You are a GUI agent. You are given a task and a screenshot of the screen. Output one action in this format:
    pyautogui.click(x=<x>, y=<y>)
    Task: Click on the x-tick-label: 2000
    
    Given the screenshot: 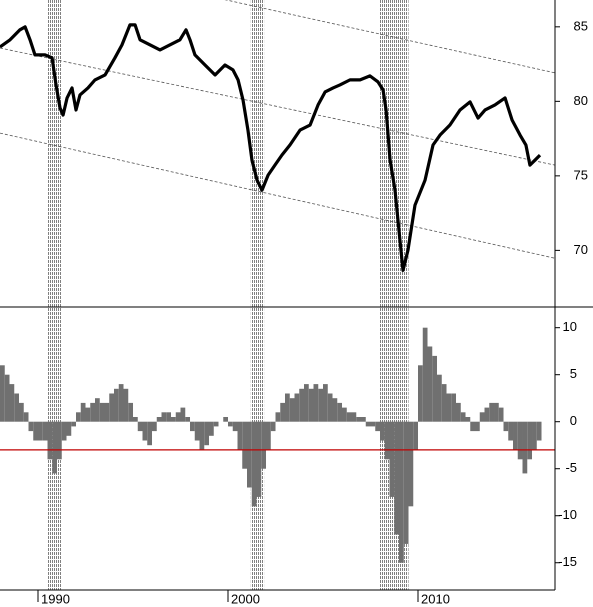 What is the action you would take?
    pyautogui.click(x=245, y=598)
    